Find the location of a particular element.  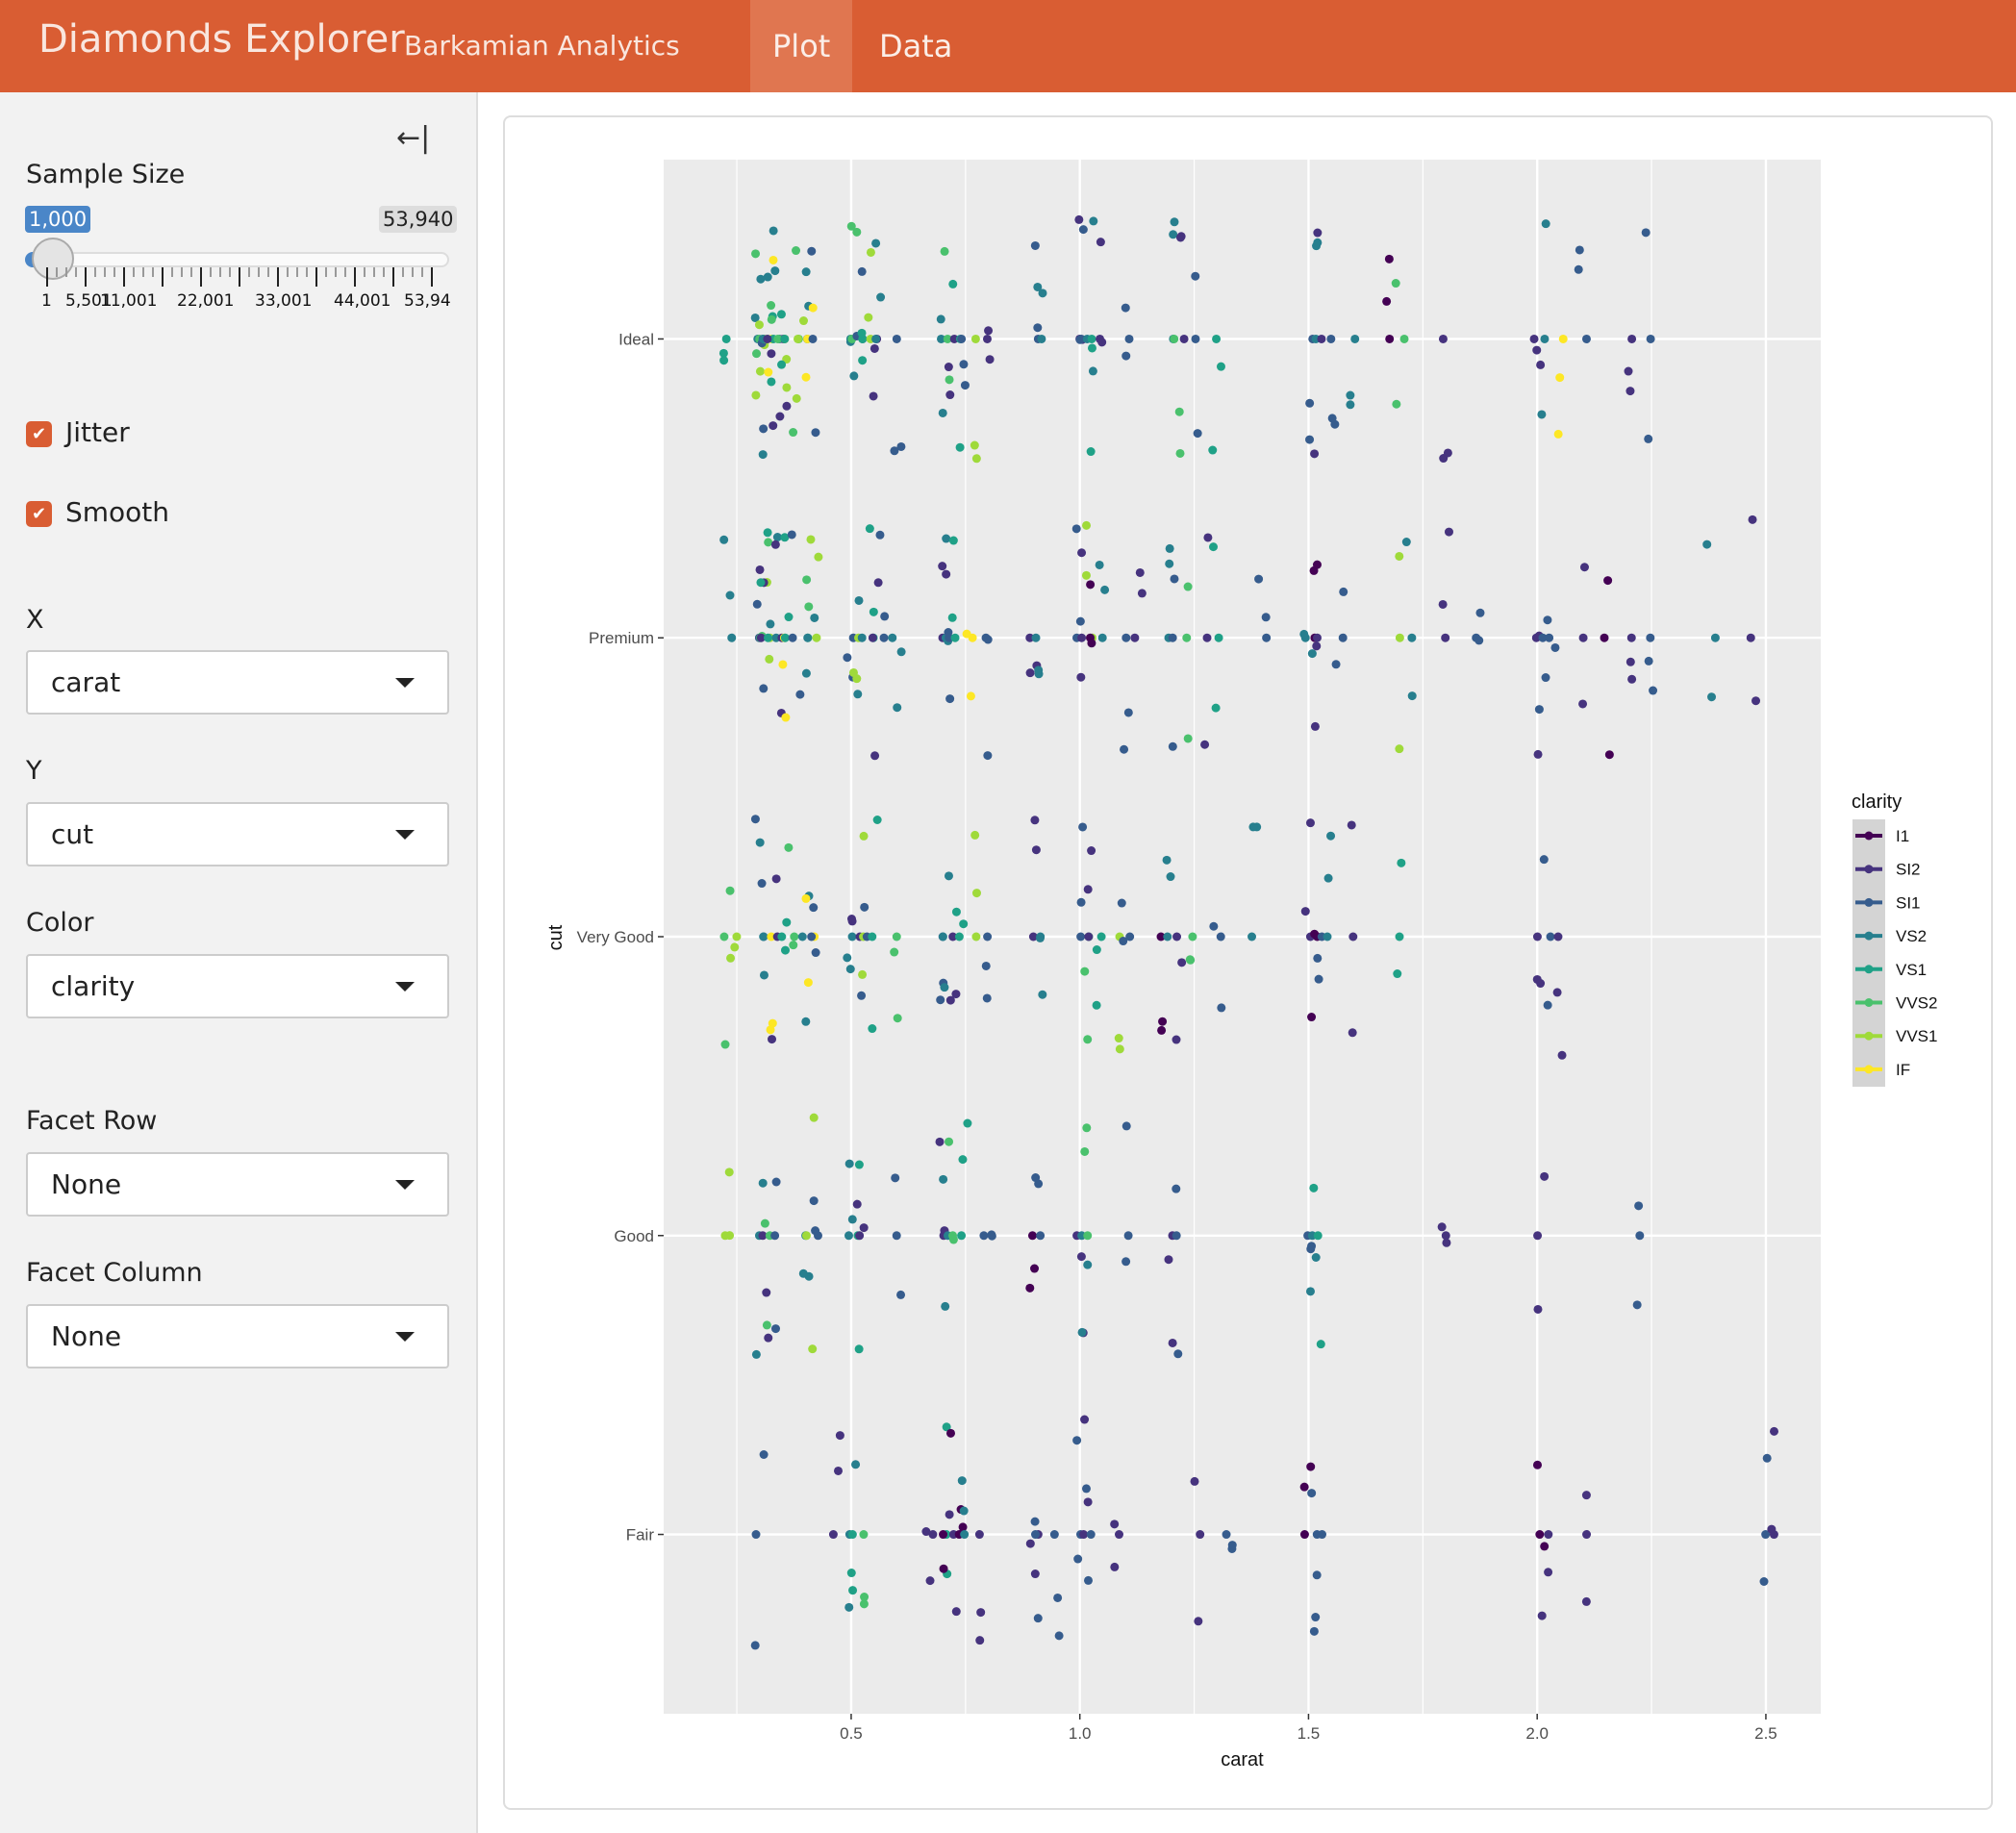

y-label: Y is located at coordinates (34, 771).